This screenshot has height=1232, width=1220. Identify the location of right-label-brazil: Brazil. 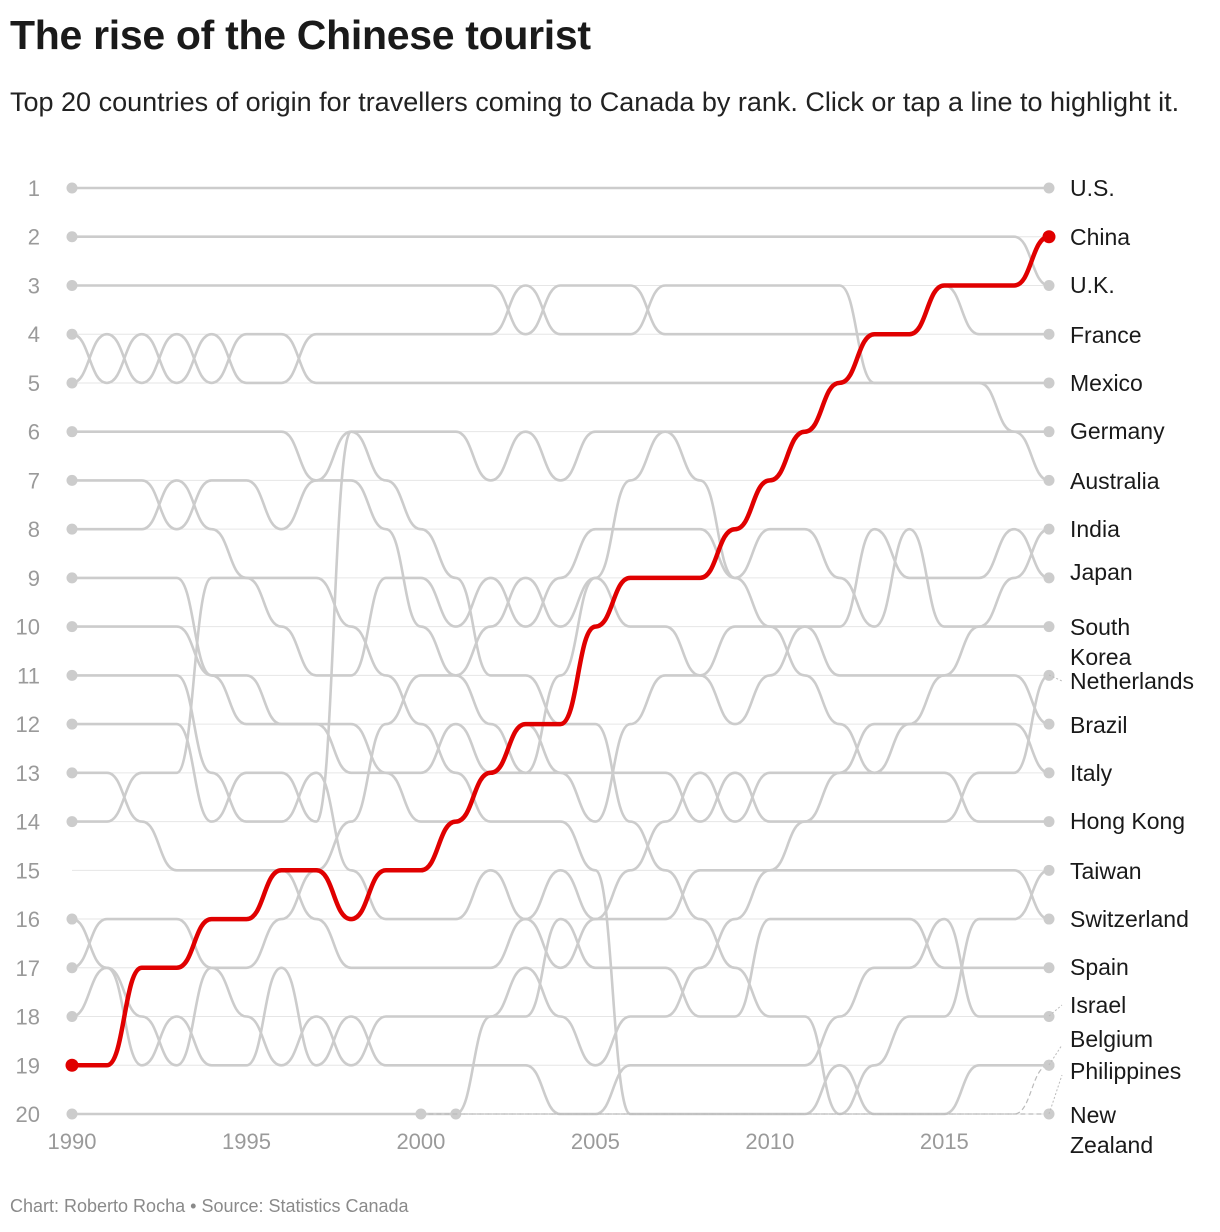
(1099, 725).